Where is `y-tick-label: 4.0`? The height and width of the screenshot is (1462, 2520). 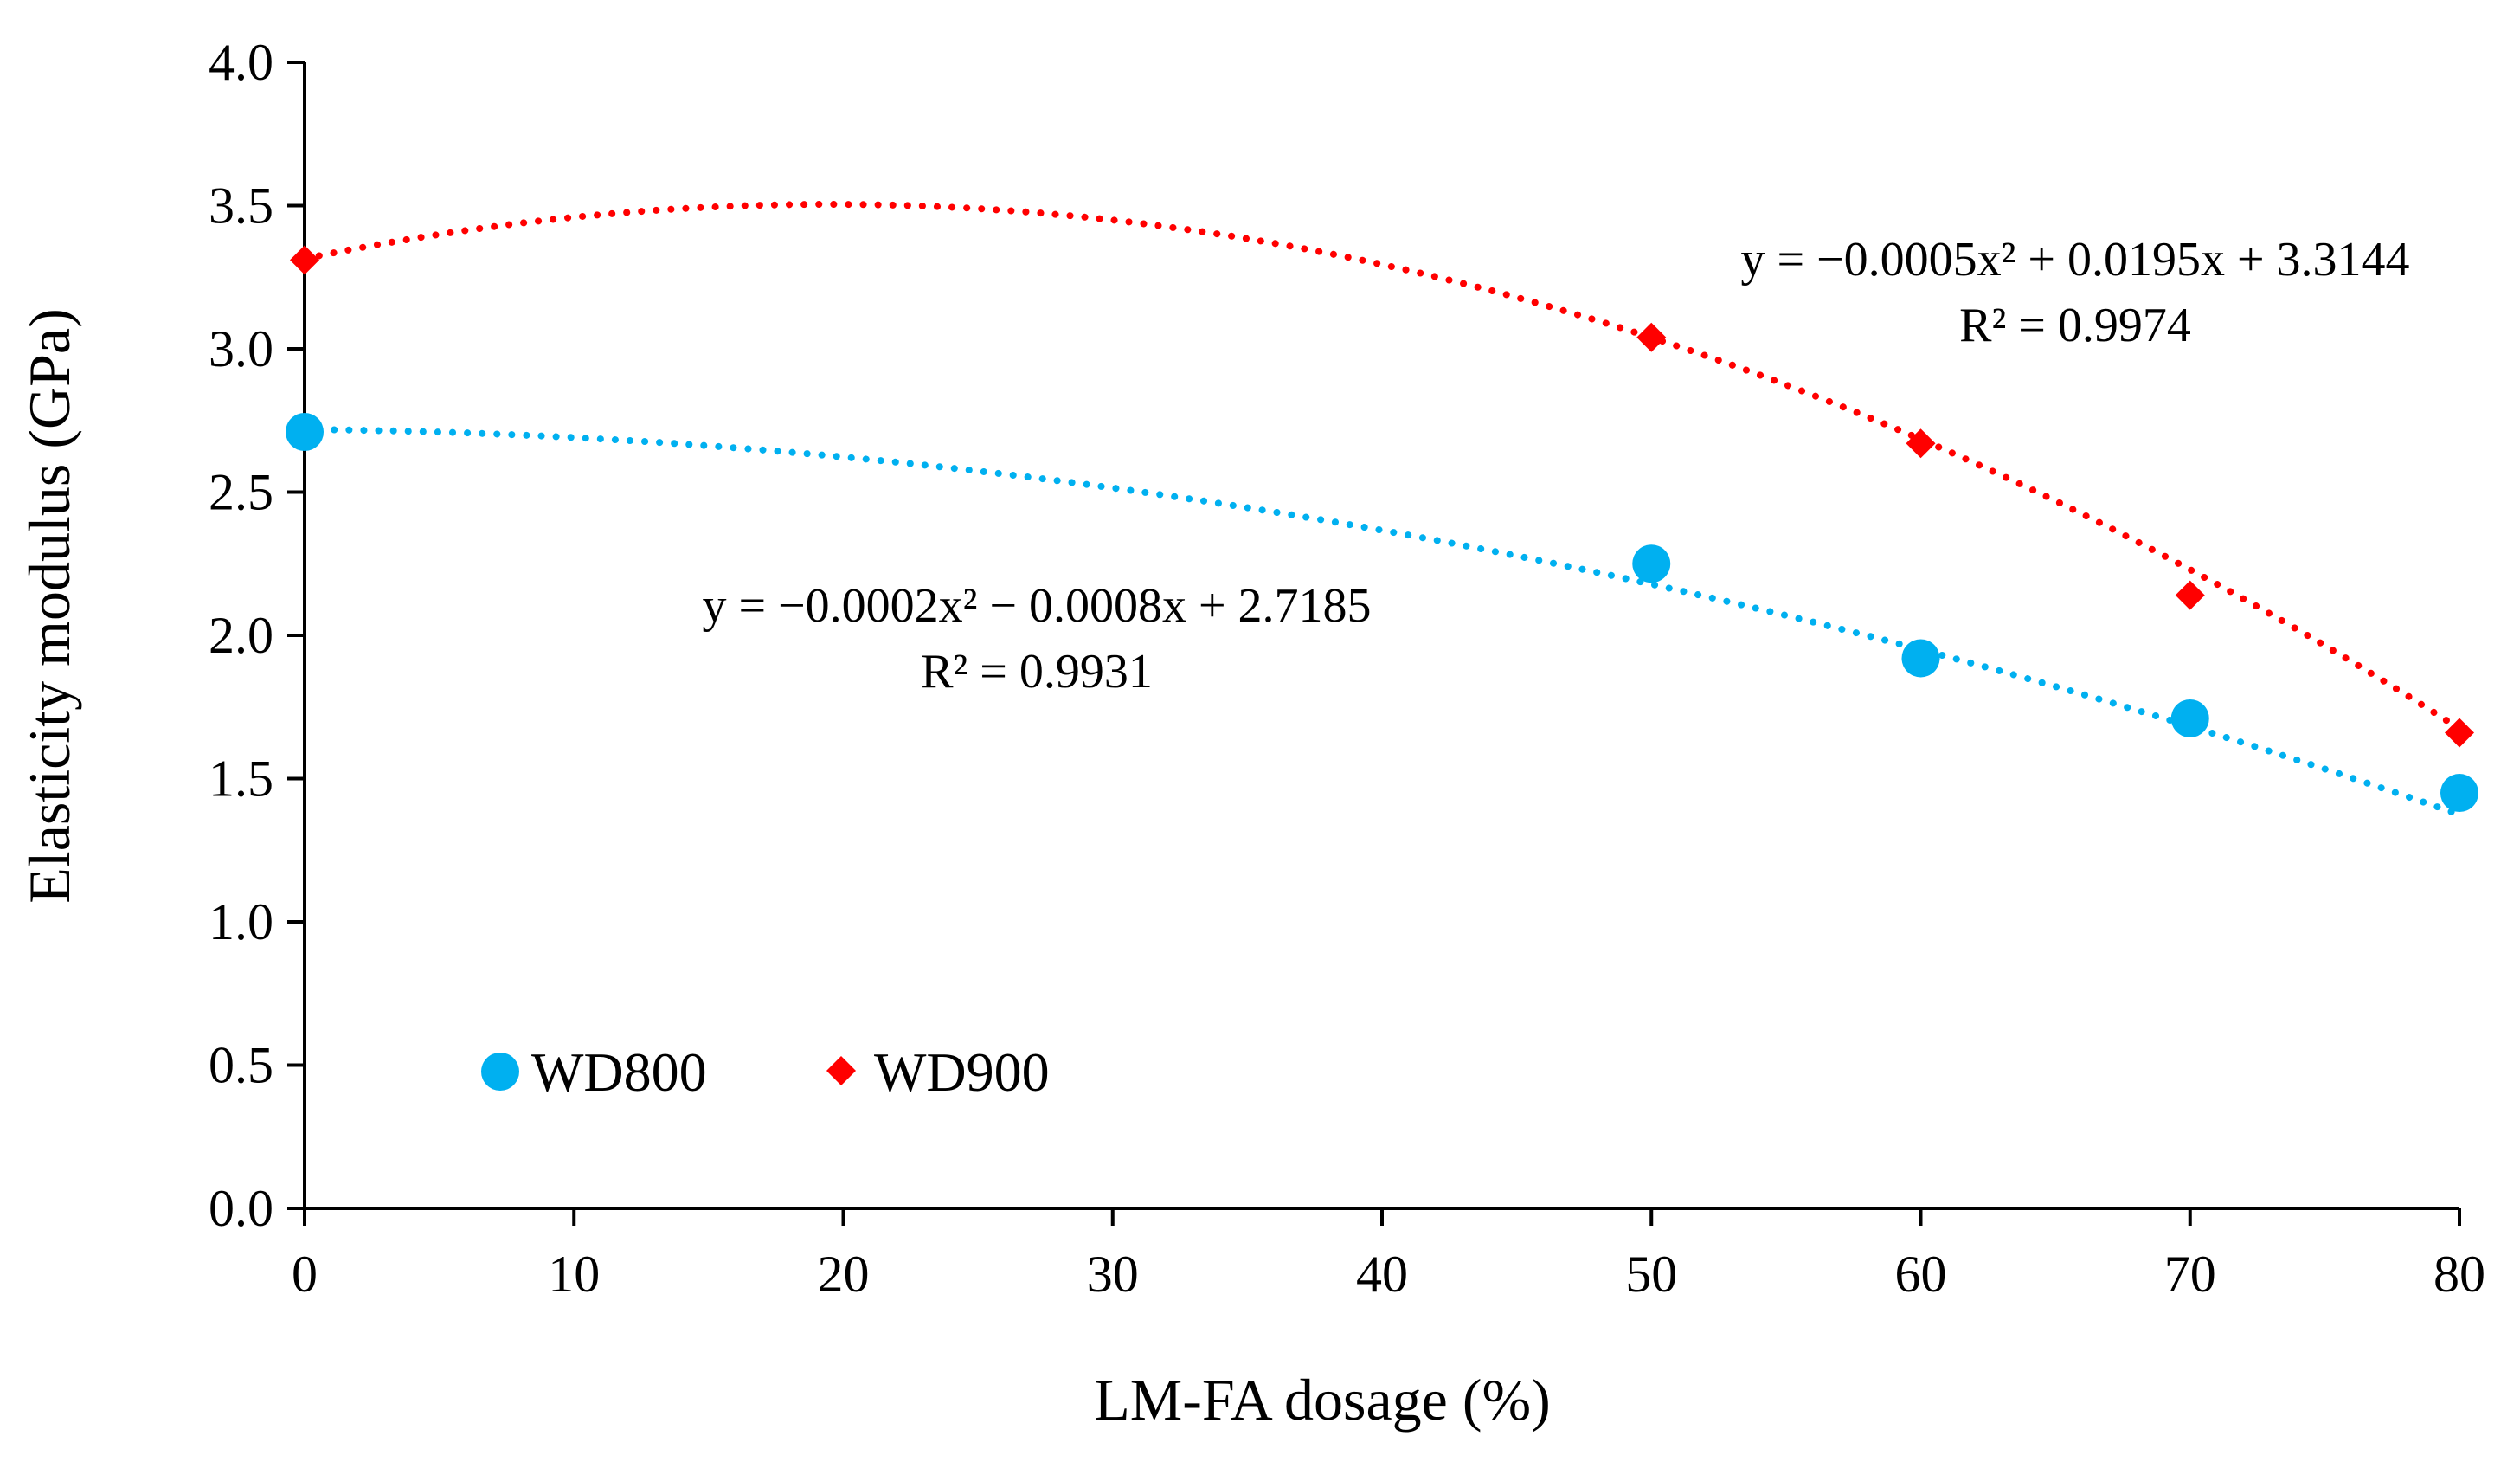
y-tick-label: 4.0 is located at coordinates (241, 62).